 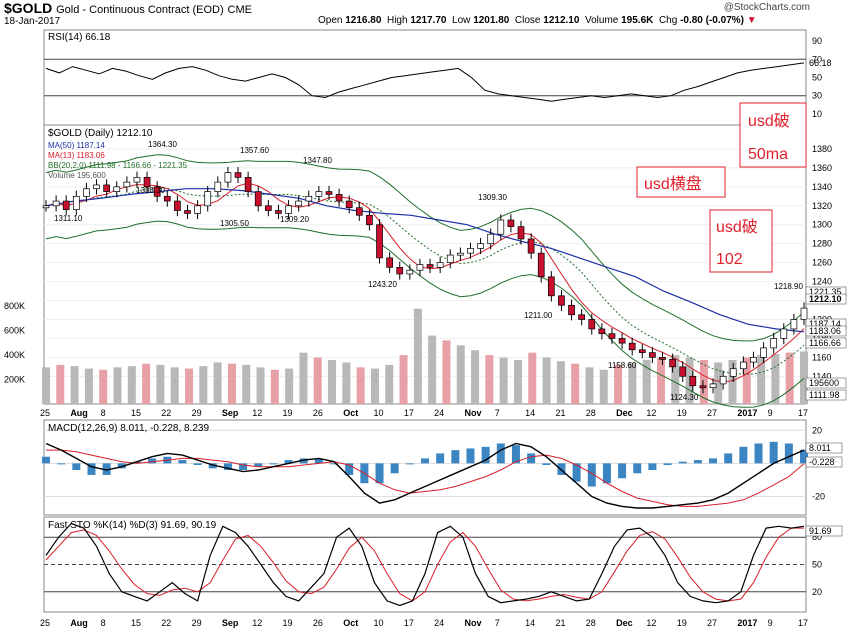 What do you see at coordinates (379, 623) in the screenshot?
I see `x-axis-label-bottom: 10` at bounding box center [379, 623].